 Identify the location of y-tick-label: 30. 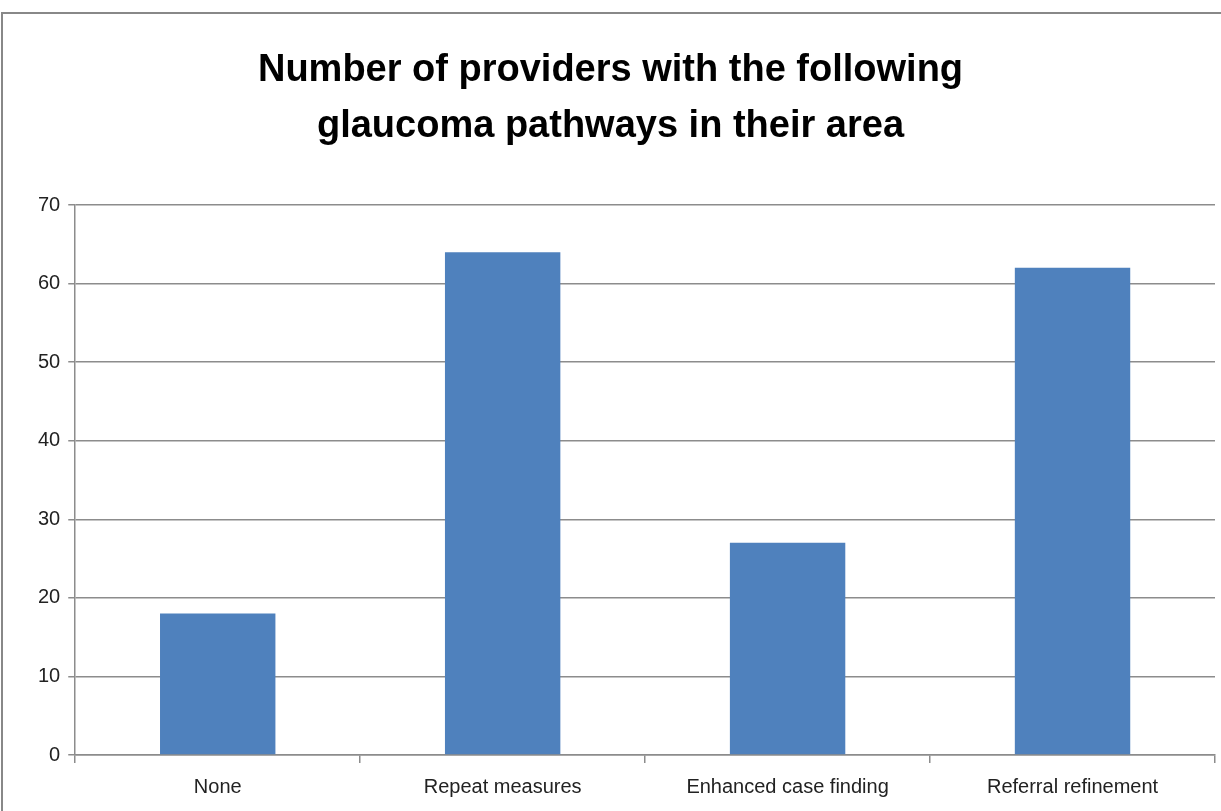
(49, 517).